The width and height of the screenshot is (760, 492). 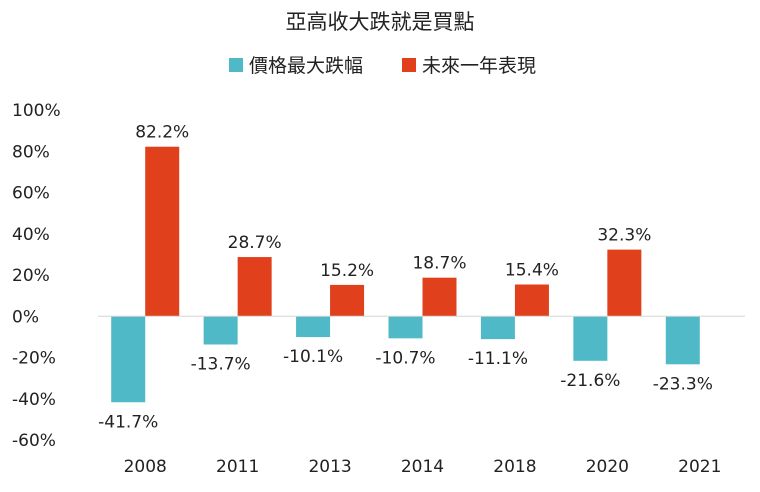 I want to click on data-label-price-drop: -10.7%, so click(x=405, y=358).